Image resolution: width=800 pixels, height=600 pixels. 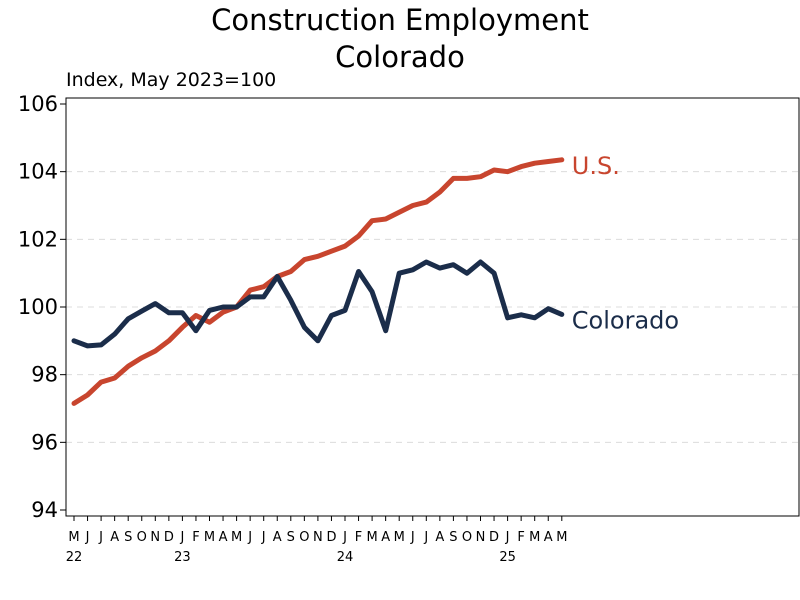 What do you see at coordinates (182, 557) in the screenshot?
I see `x-year-label: 23` at bounding box center [182, 557].